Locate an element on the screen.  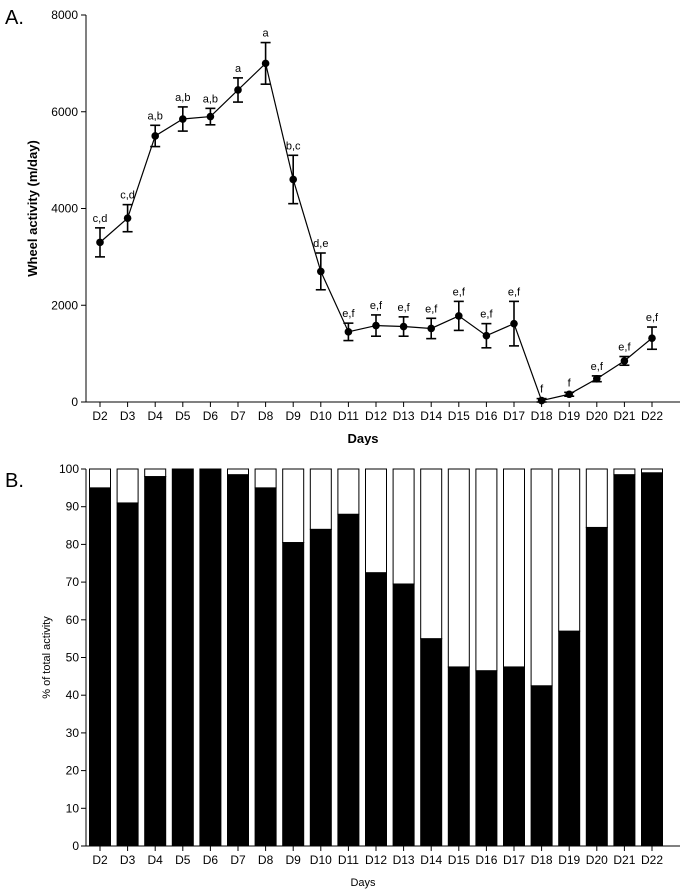
x-tick-label-b: D3 is located at coordinates (128, 860).